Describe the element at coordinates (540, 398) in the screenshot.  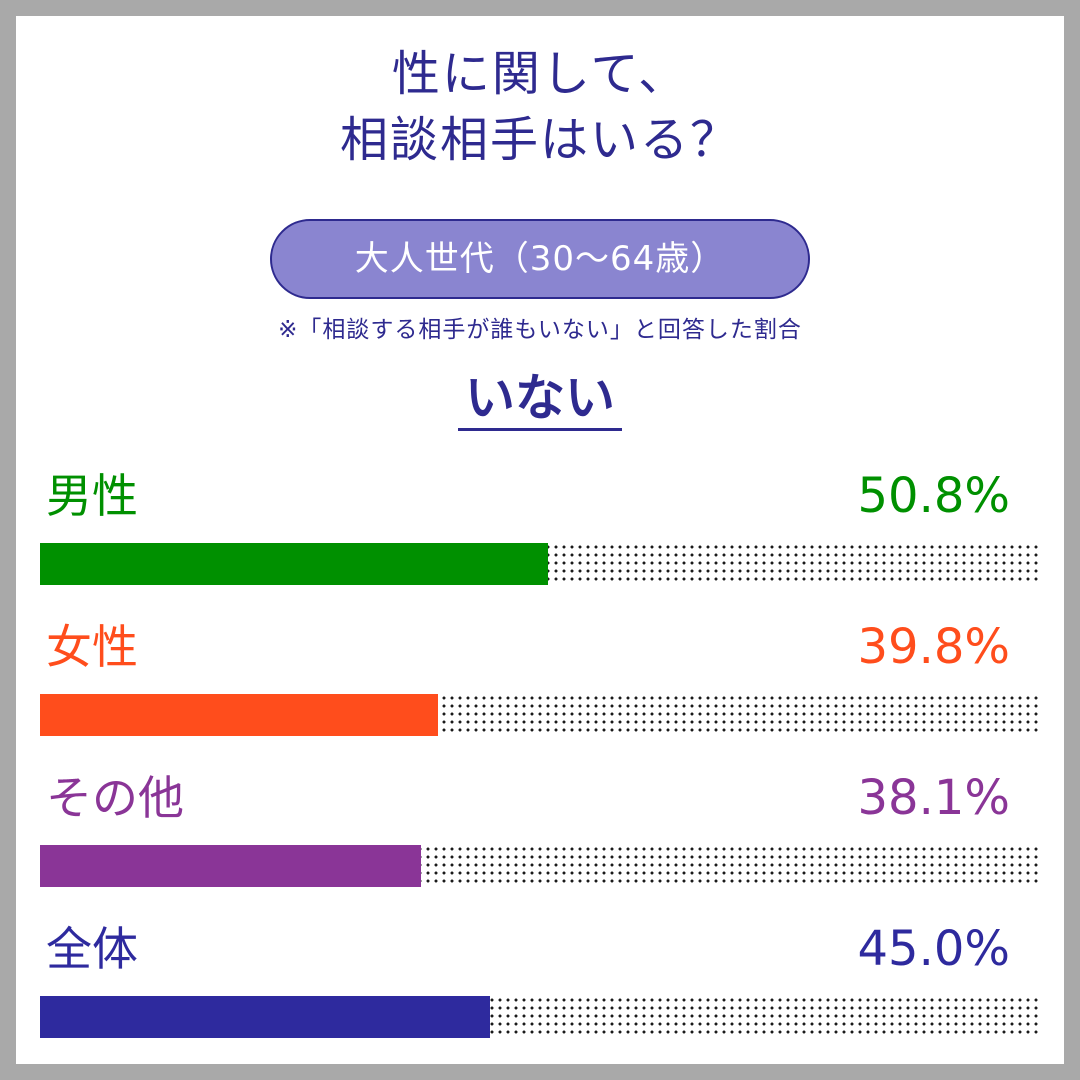
I see `series-heading: いない` at that location.